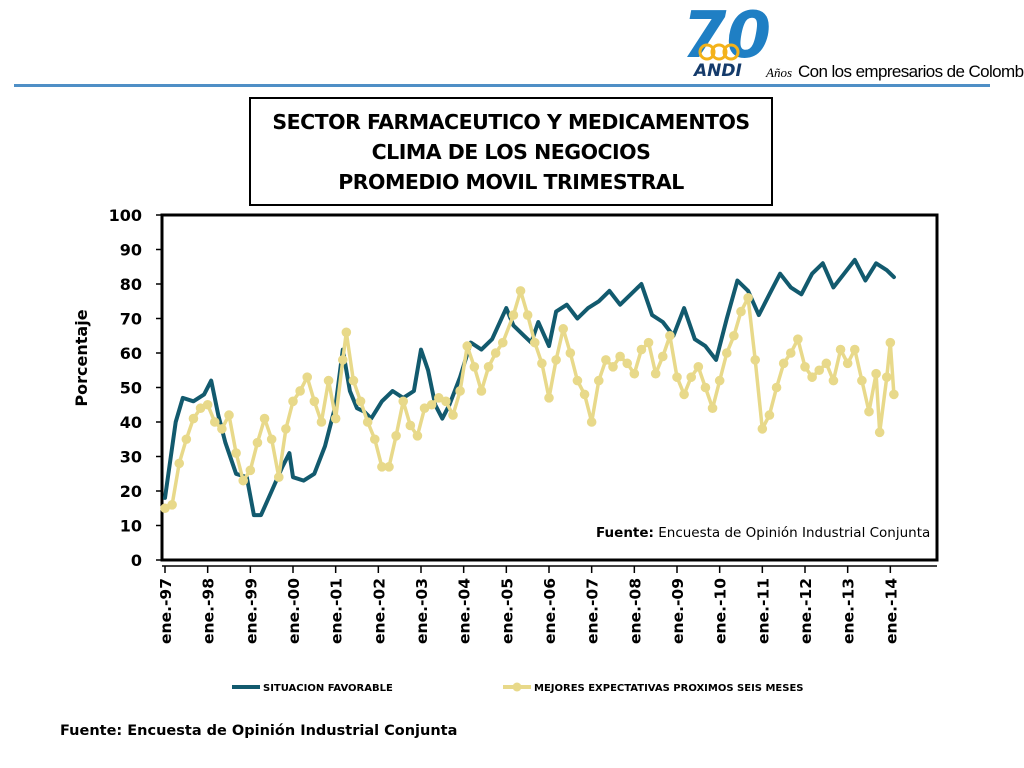 Image resolution: width=1024 pixels, height=768 pixels. What do you see at coordinates (465, 611) in the screenshot?
I see `x-tick-label: ene.-04` at bounding box center [465, 611].